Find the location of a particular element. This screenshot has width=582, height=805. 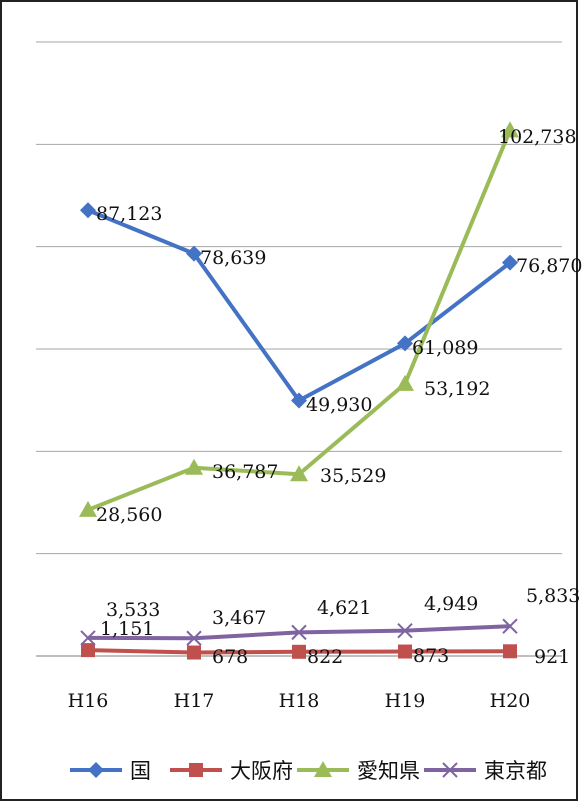

data-label: 921 is located at coordinates (552, 657).